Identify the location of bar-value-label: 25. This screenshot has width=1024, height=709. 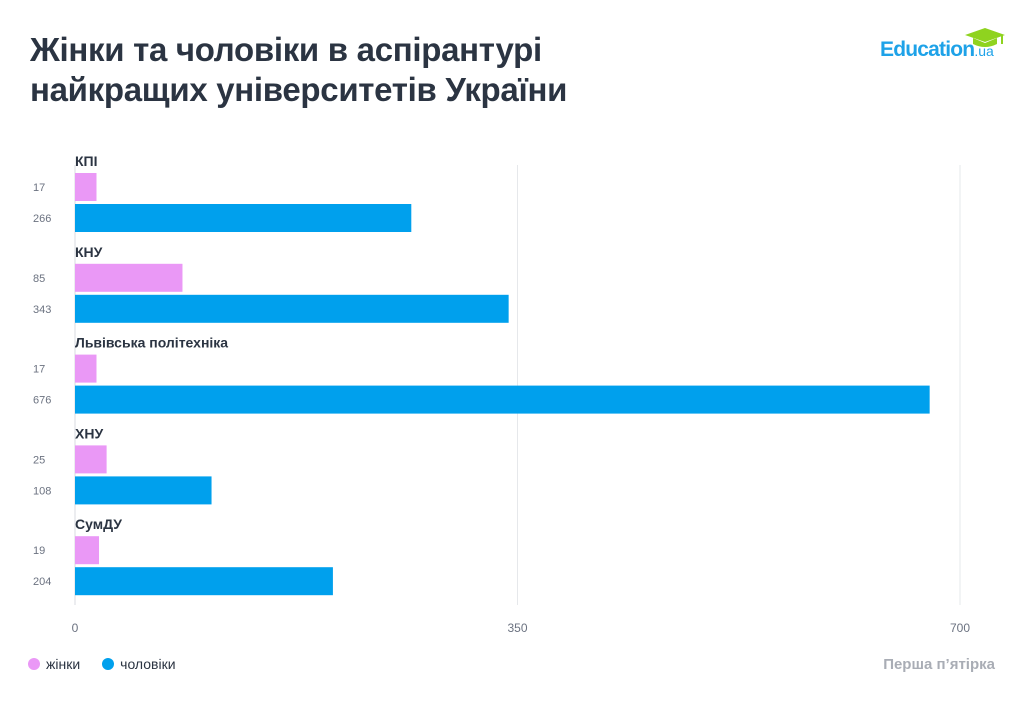
(39, 460).